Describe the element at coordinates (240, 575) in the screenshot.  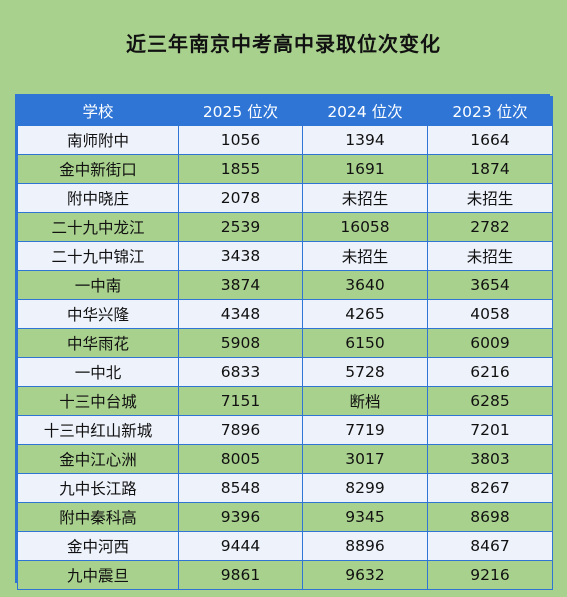
I see `rank-2025-cell: 9861` at that location.